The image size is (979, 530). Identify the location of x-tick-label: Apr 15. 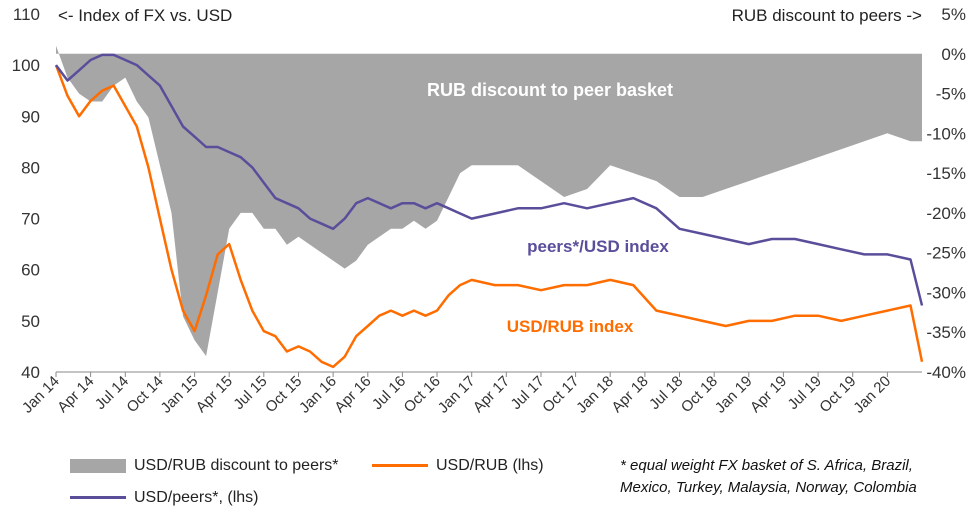
(214, 394).